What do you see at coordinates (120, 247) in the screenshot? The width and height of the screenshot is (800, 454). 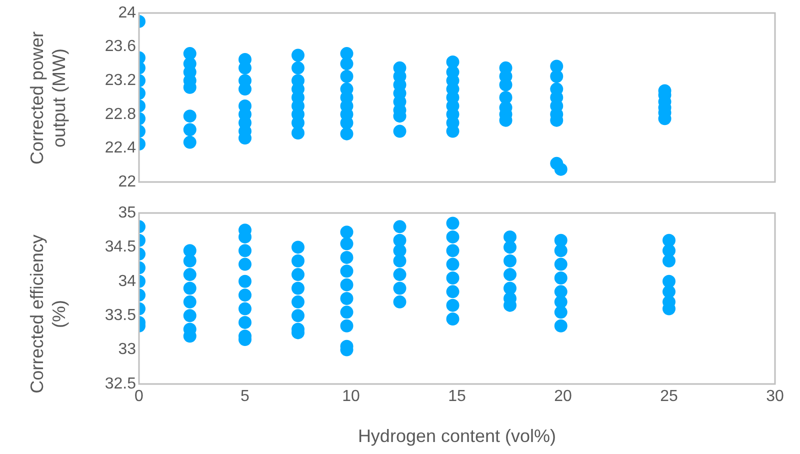 I see `y-tick-label: 34.5` at bounding box center [120, 247].